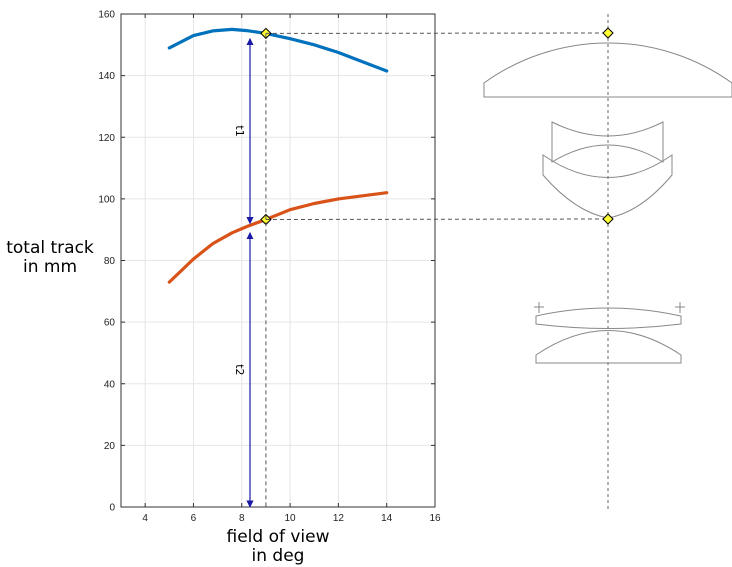 Image resolution: width=732 pixels, height=567 pixels. I want to click on lens-markers, so click(608, 126).